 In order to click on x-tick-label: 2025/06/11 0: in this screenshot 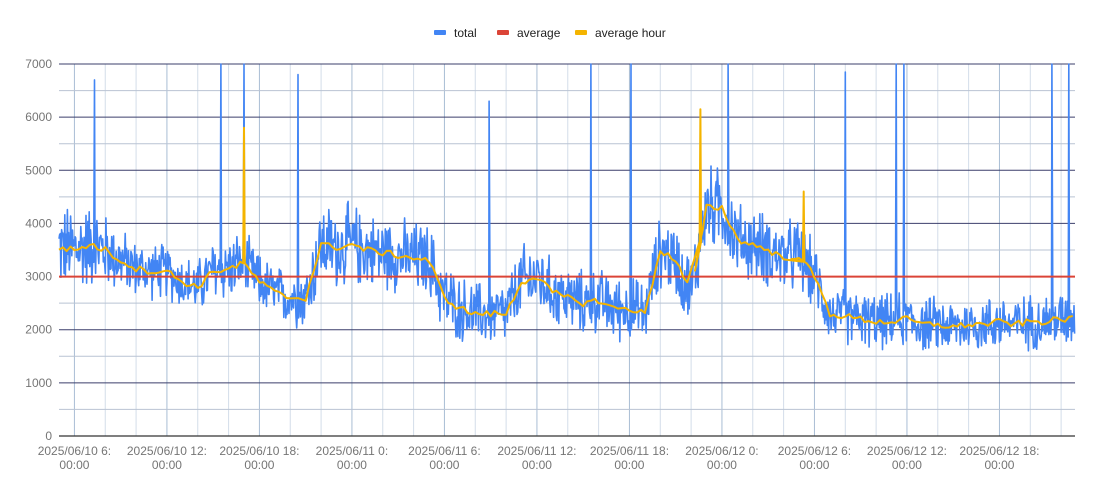, I will do `click(352, 451)`.